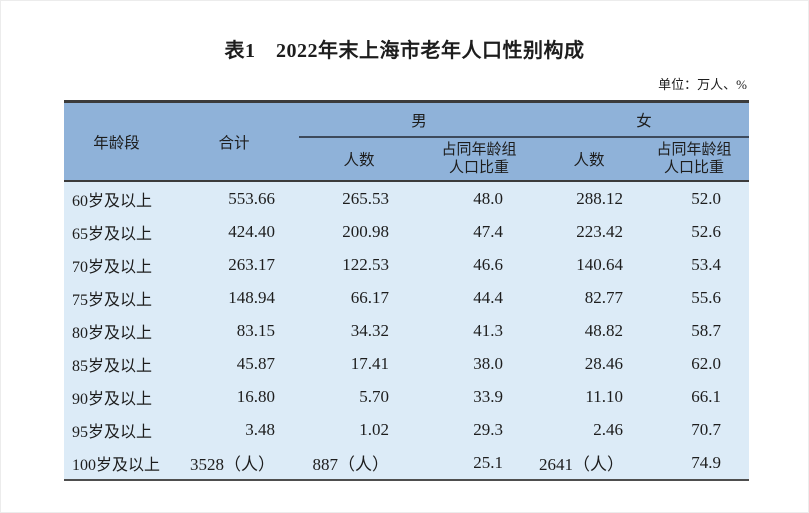 This screenshot has height=513, width=809. I want to click on header-female-group: 女, so click(644, 120).